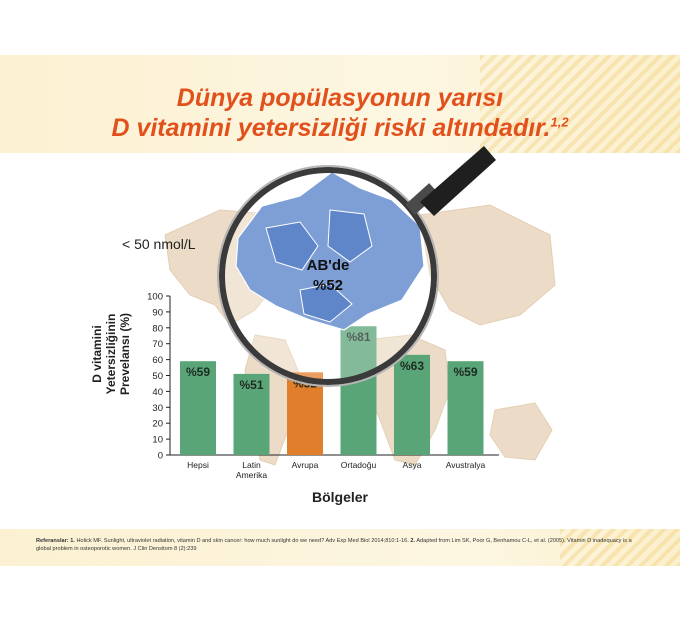 This screenshot has width=680, height=617. What do you see at coordinates (413, 541) in the screenshot?
I see `ref2-number: 2.` at bounding box center [413, 541].